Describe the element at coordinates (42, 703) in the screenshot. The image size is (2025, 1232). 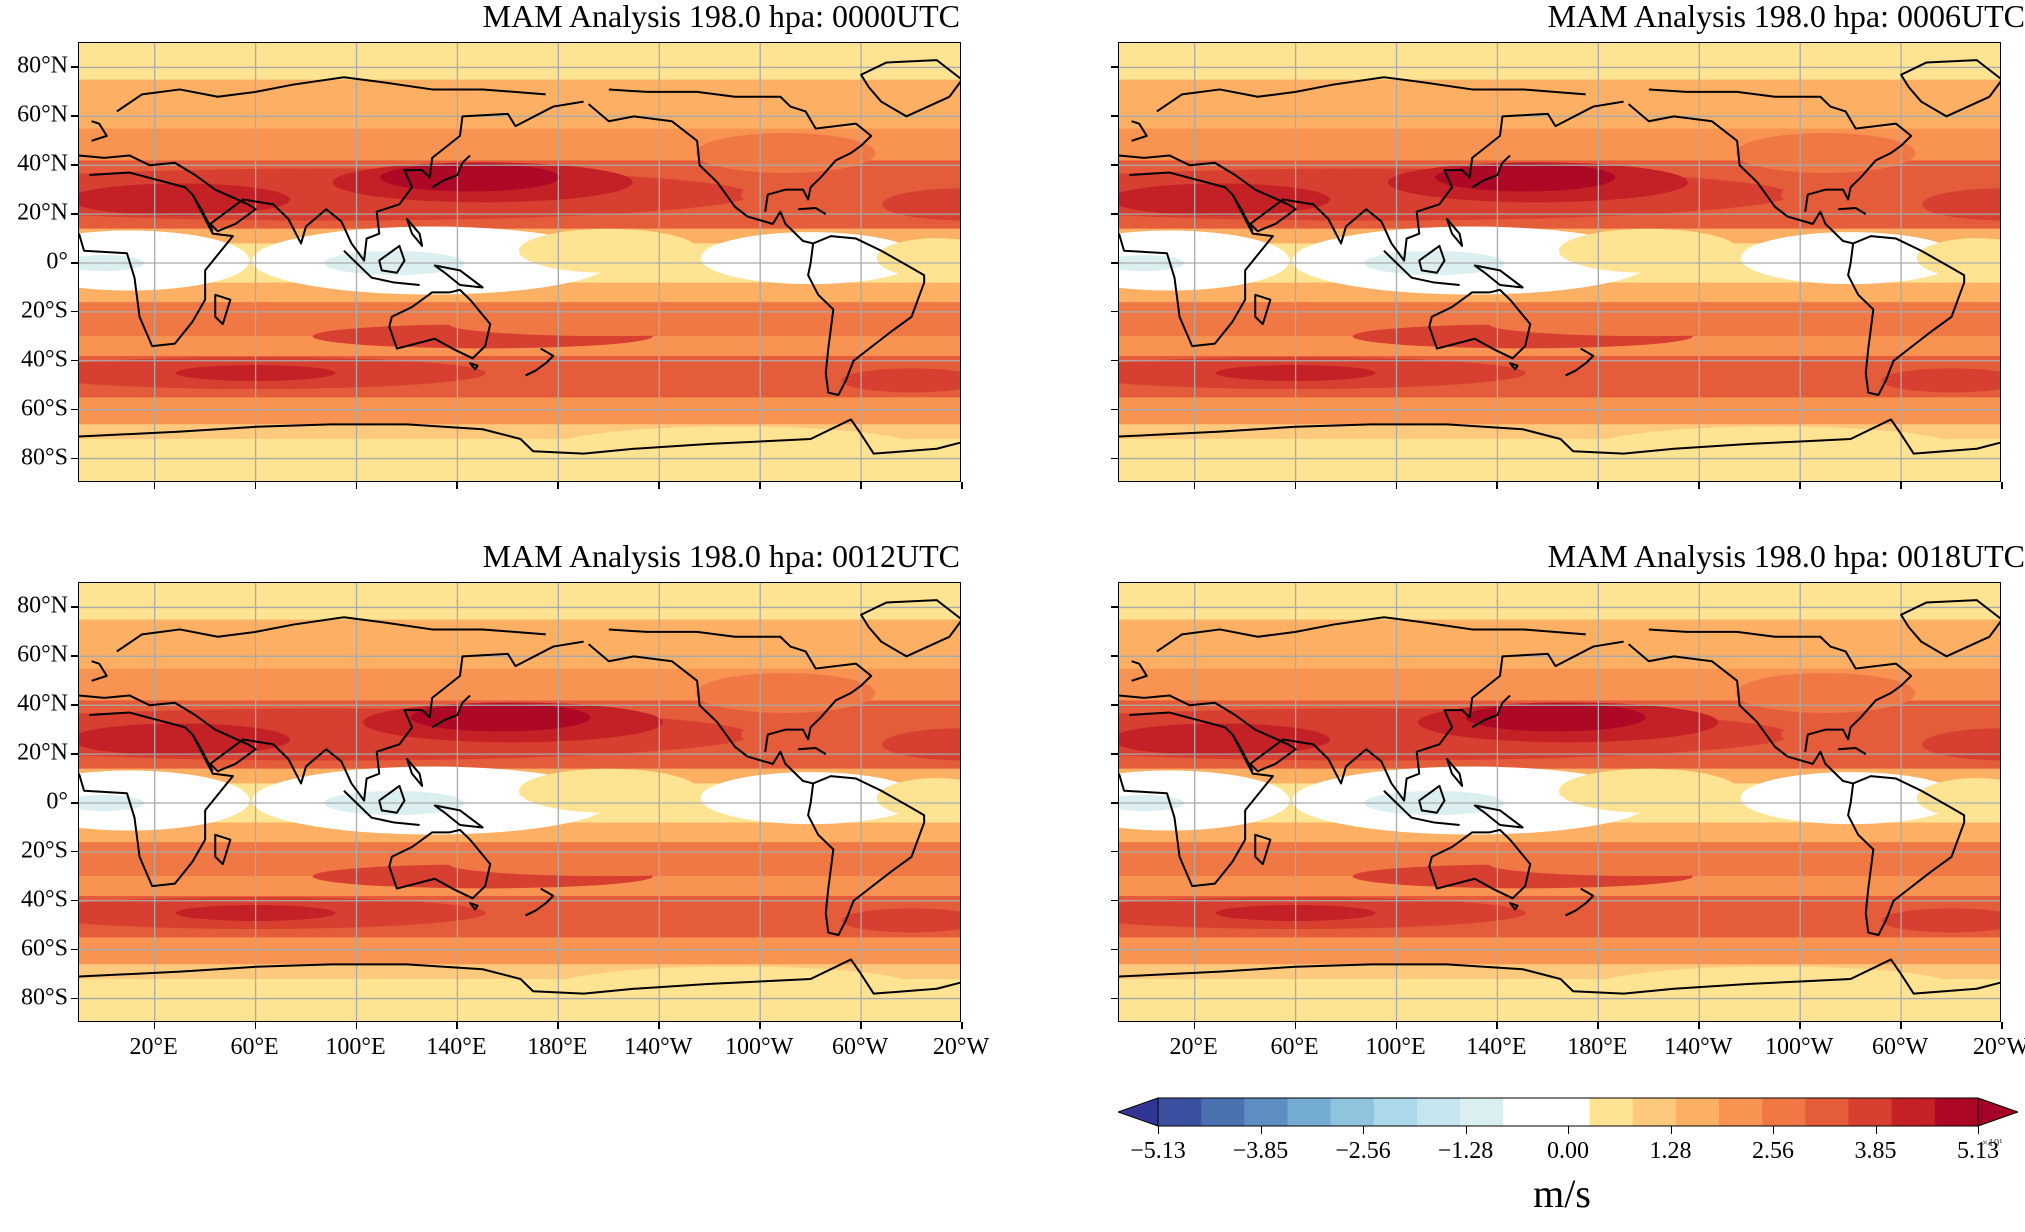
I see `latitude-label: 40°N` at that location.